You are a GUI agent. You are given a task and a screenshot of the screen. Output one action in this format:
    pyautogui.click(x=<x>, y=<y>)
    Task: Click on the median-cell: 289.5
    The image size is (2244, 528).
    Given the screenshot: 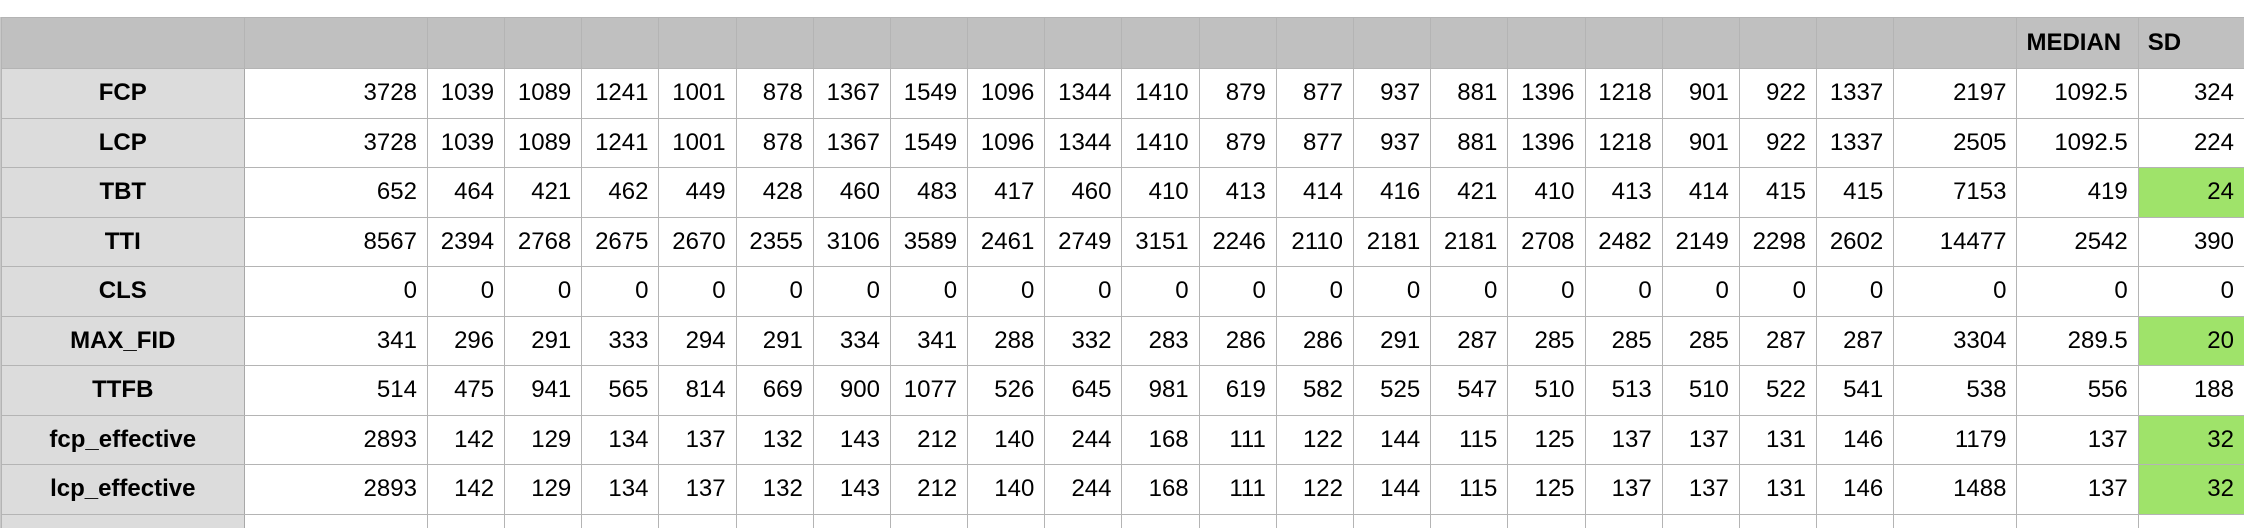 What is the action you would take?
    pyautogui.click(x=2077, y=340)
    